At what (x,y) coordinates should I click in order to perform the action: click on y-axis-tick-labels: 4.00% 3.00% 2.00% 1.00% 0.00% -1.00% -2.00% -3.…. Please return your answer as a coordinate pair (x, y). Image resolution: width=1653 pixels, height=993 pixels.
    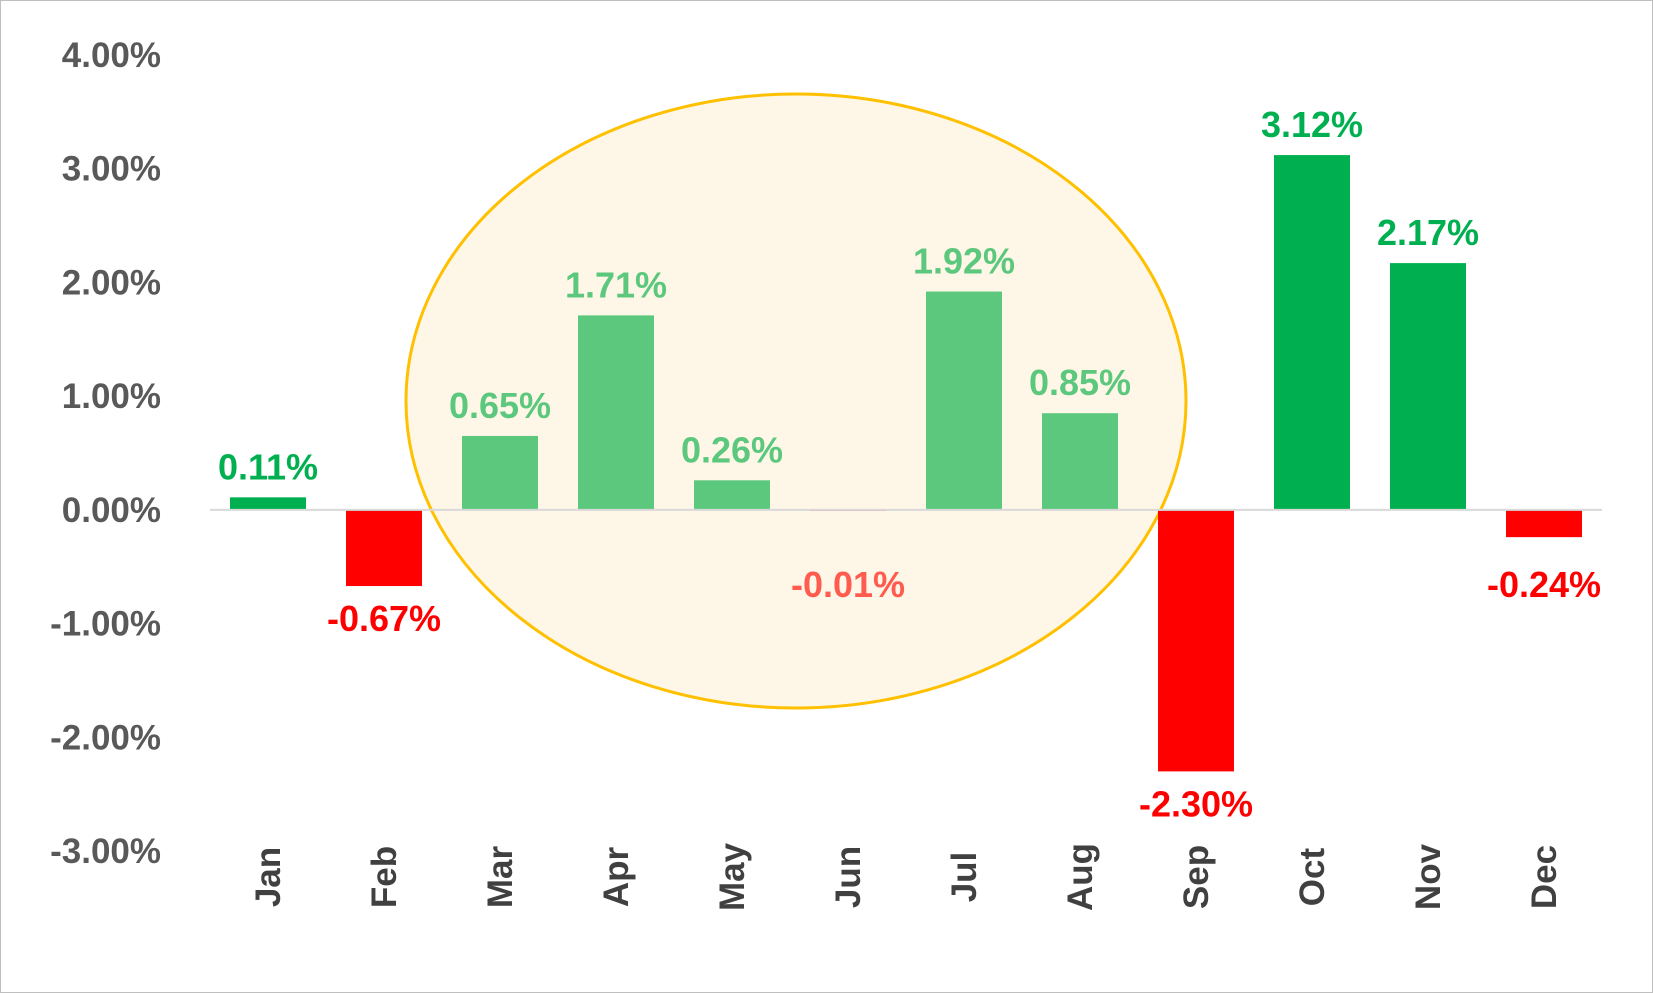
    Looking at the image, I should click on (105, 453).